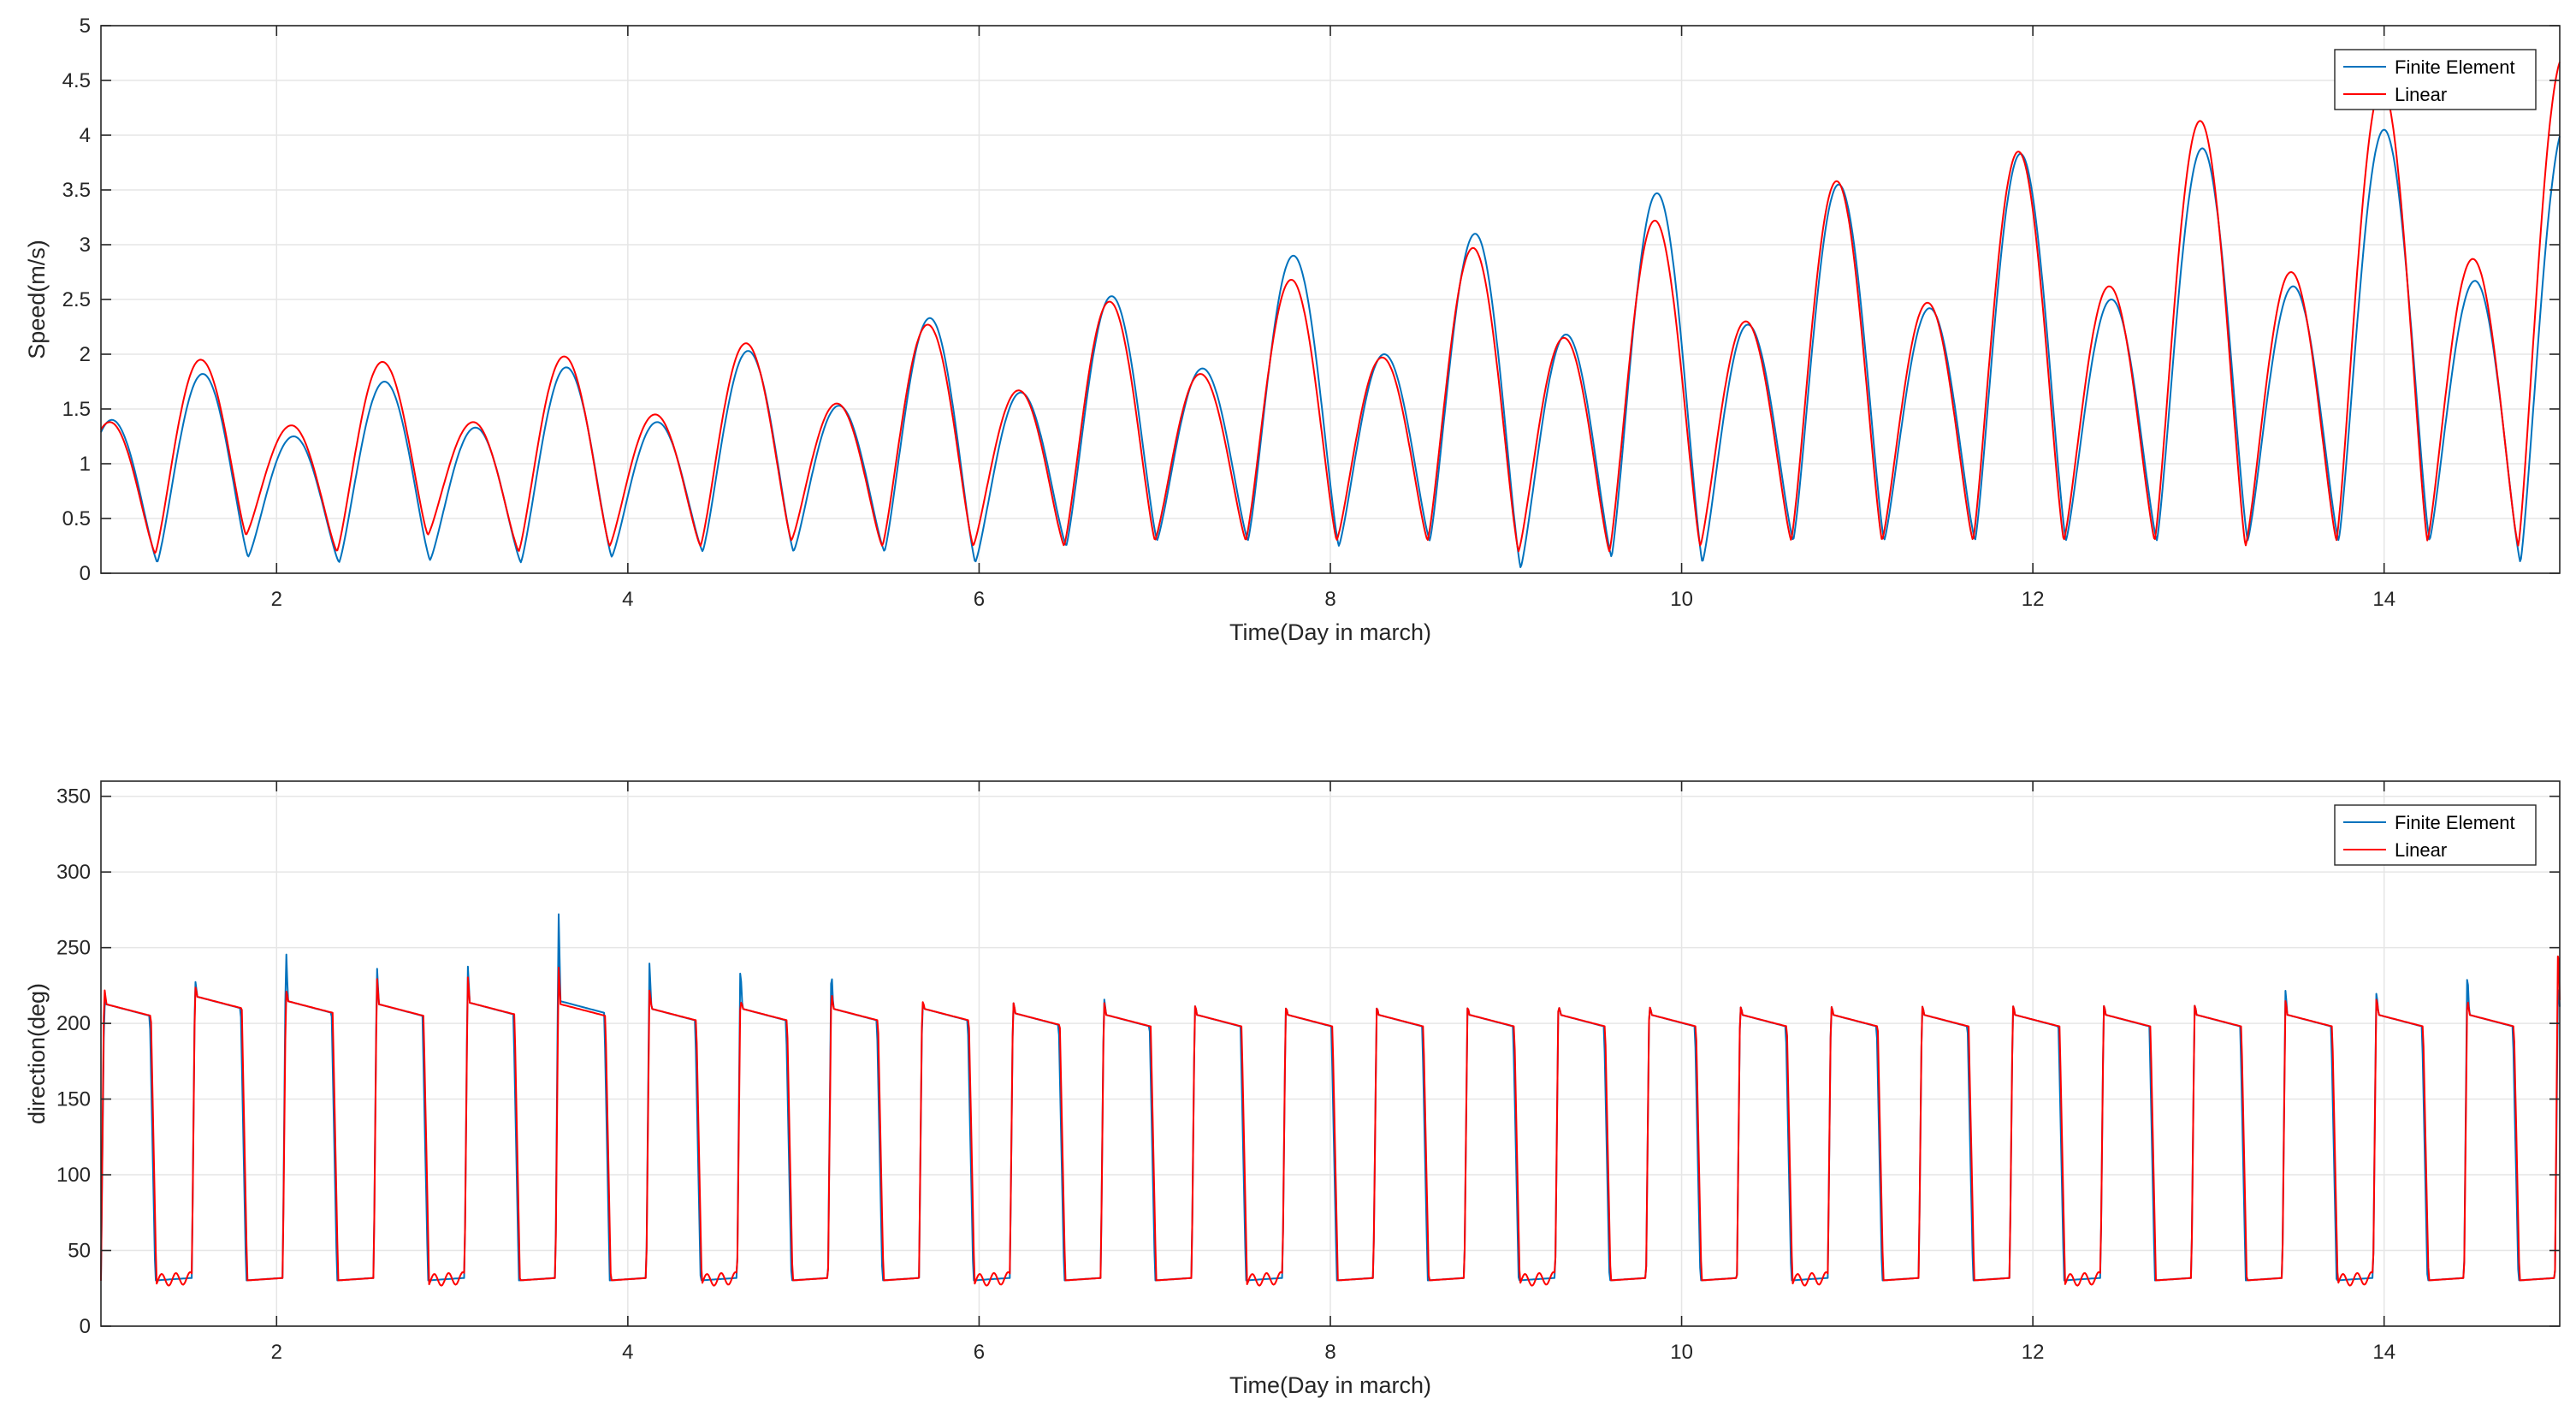 The height and width of the screenshot is (1416, 2576). What do you see at coordinates (1681, 1353) in the screenshot?
I see `direction-x-tick-label: 10` at bounding box center [1681, 1353].